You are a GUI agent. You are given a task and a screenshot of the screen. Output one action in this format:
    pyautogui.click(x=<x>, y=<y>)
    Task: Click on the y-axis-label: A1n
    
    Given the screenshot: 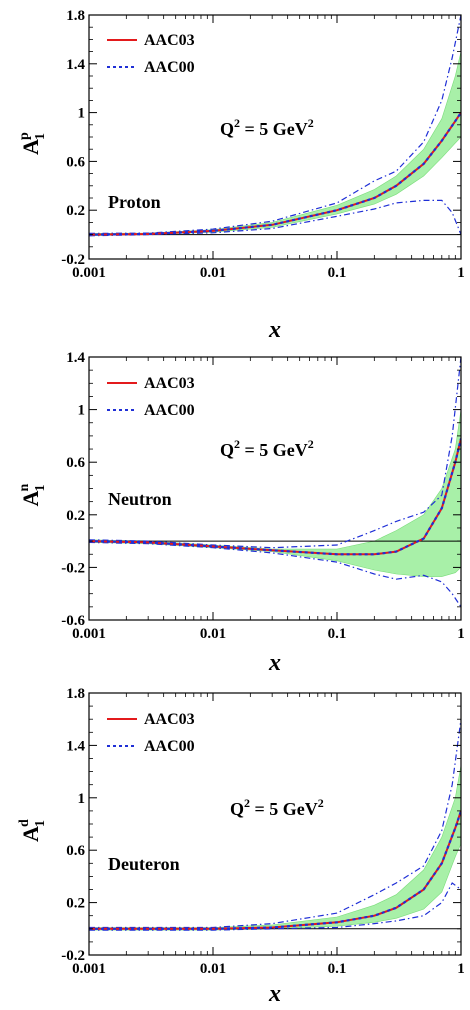 What is the action you would take?
    pyautogui.click(x=32, y=495)
    